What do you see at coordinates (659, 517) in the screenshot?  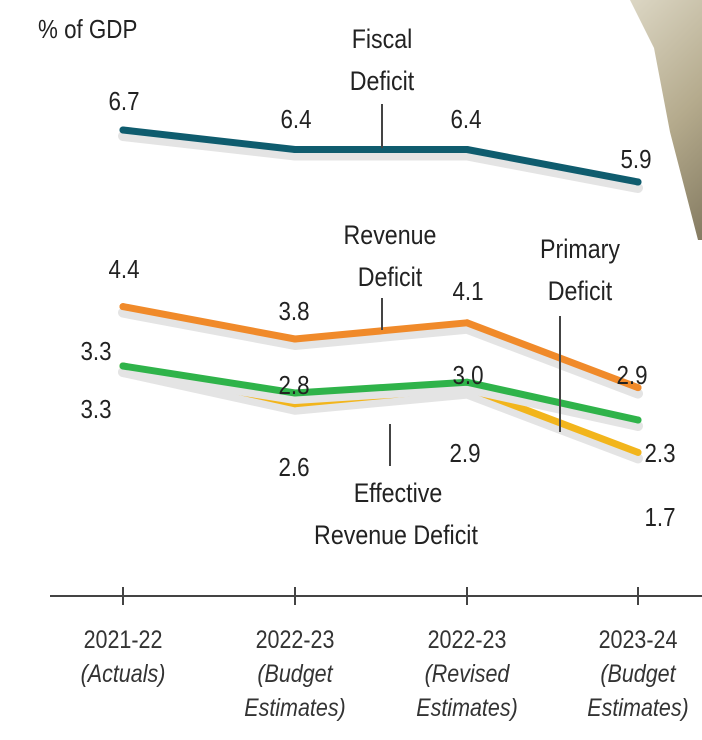 I see `data-label-effective: 1.7` at bounding box center [659, 517].